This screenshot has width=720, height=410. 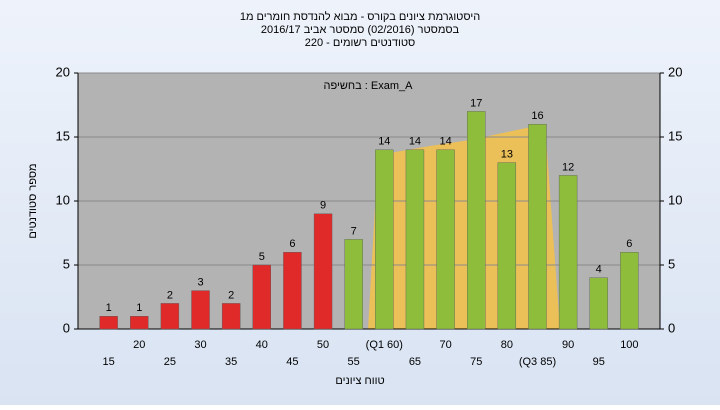 I want to click on y2-tick-label: 10, so click(x=675, y=199).